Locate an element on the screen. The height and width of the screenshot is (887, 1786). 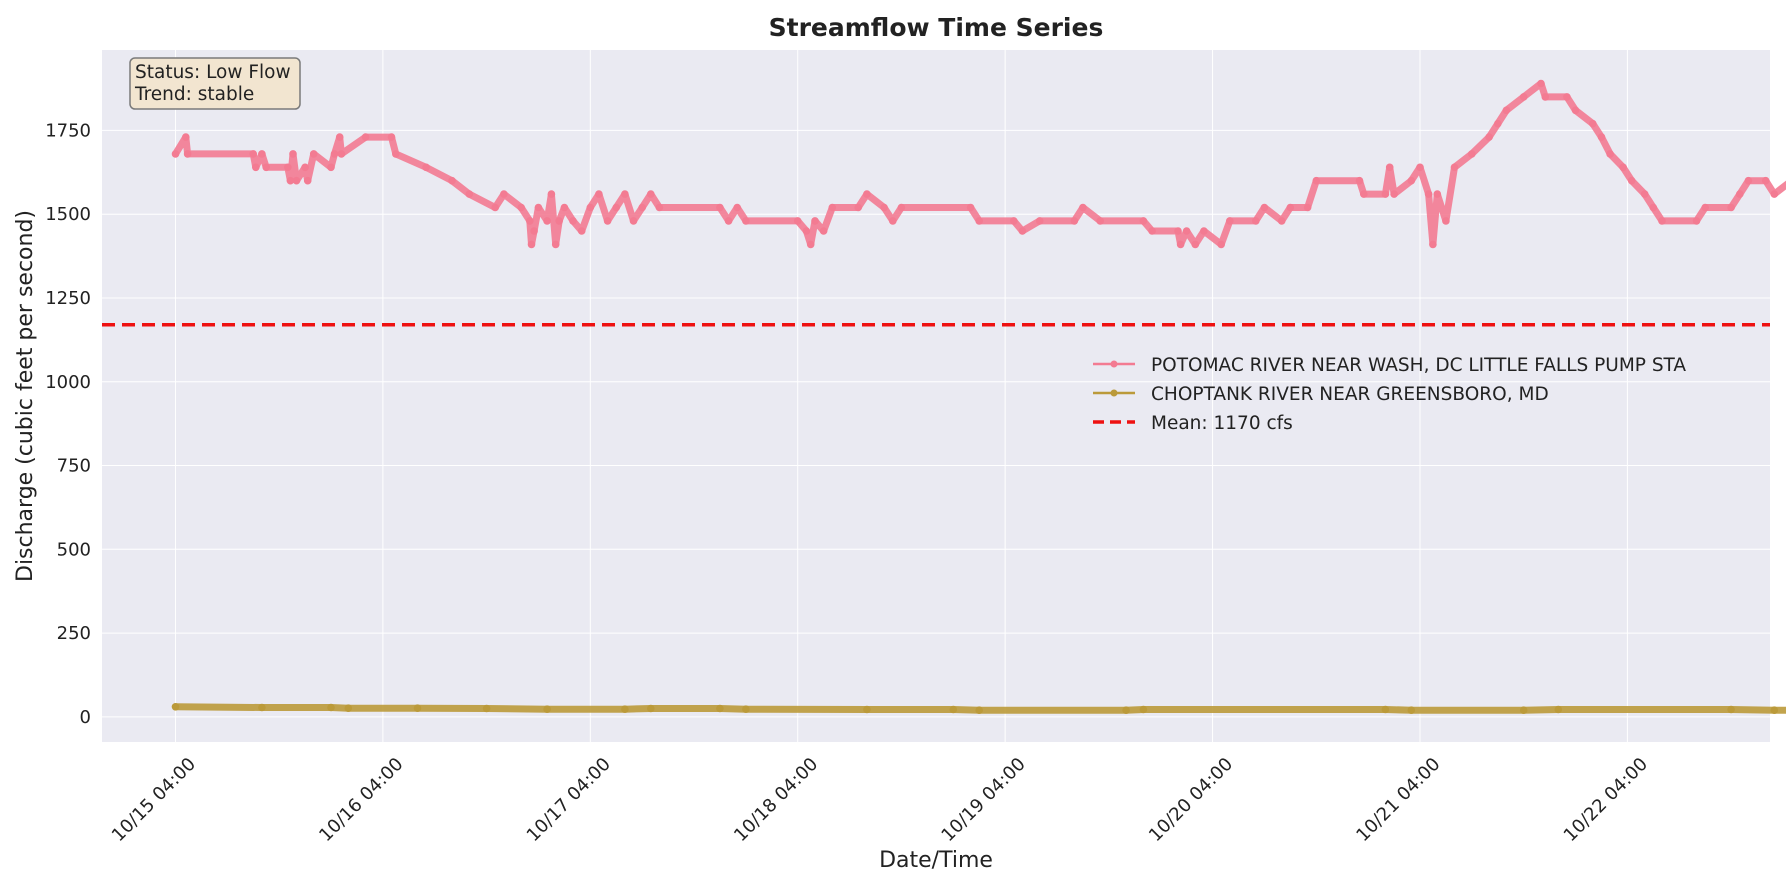
y-axis-ticks: 0 250 500 750 1000 1250 1500 1750 is located at coordinates (68, 423).